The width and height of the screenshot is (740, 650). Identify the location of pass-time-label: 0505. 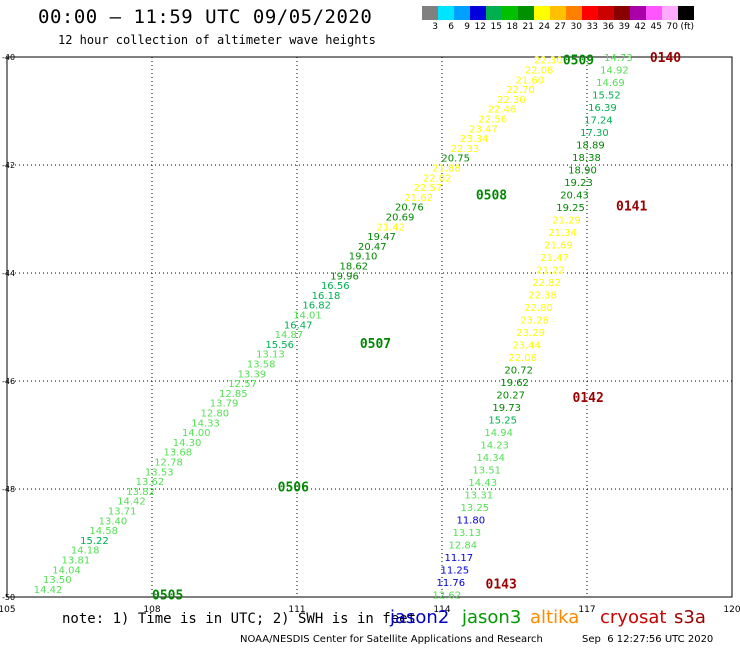
(167, 595).